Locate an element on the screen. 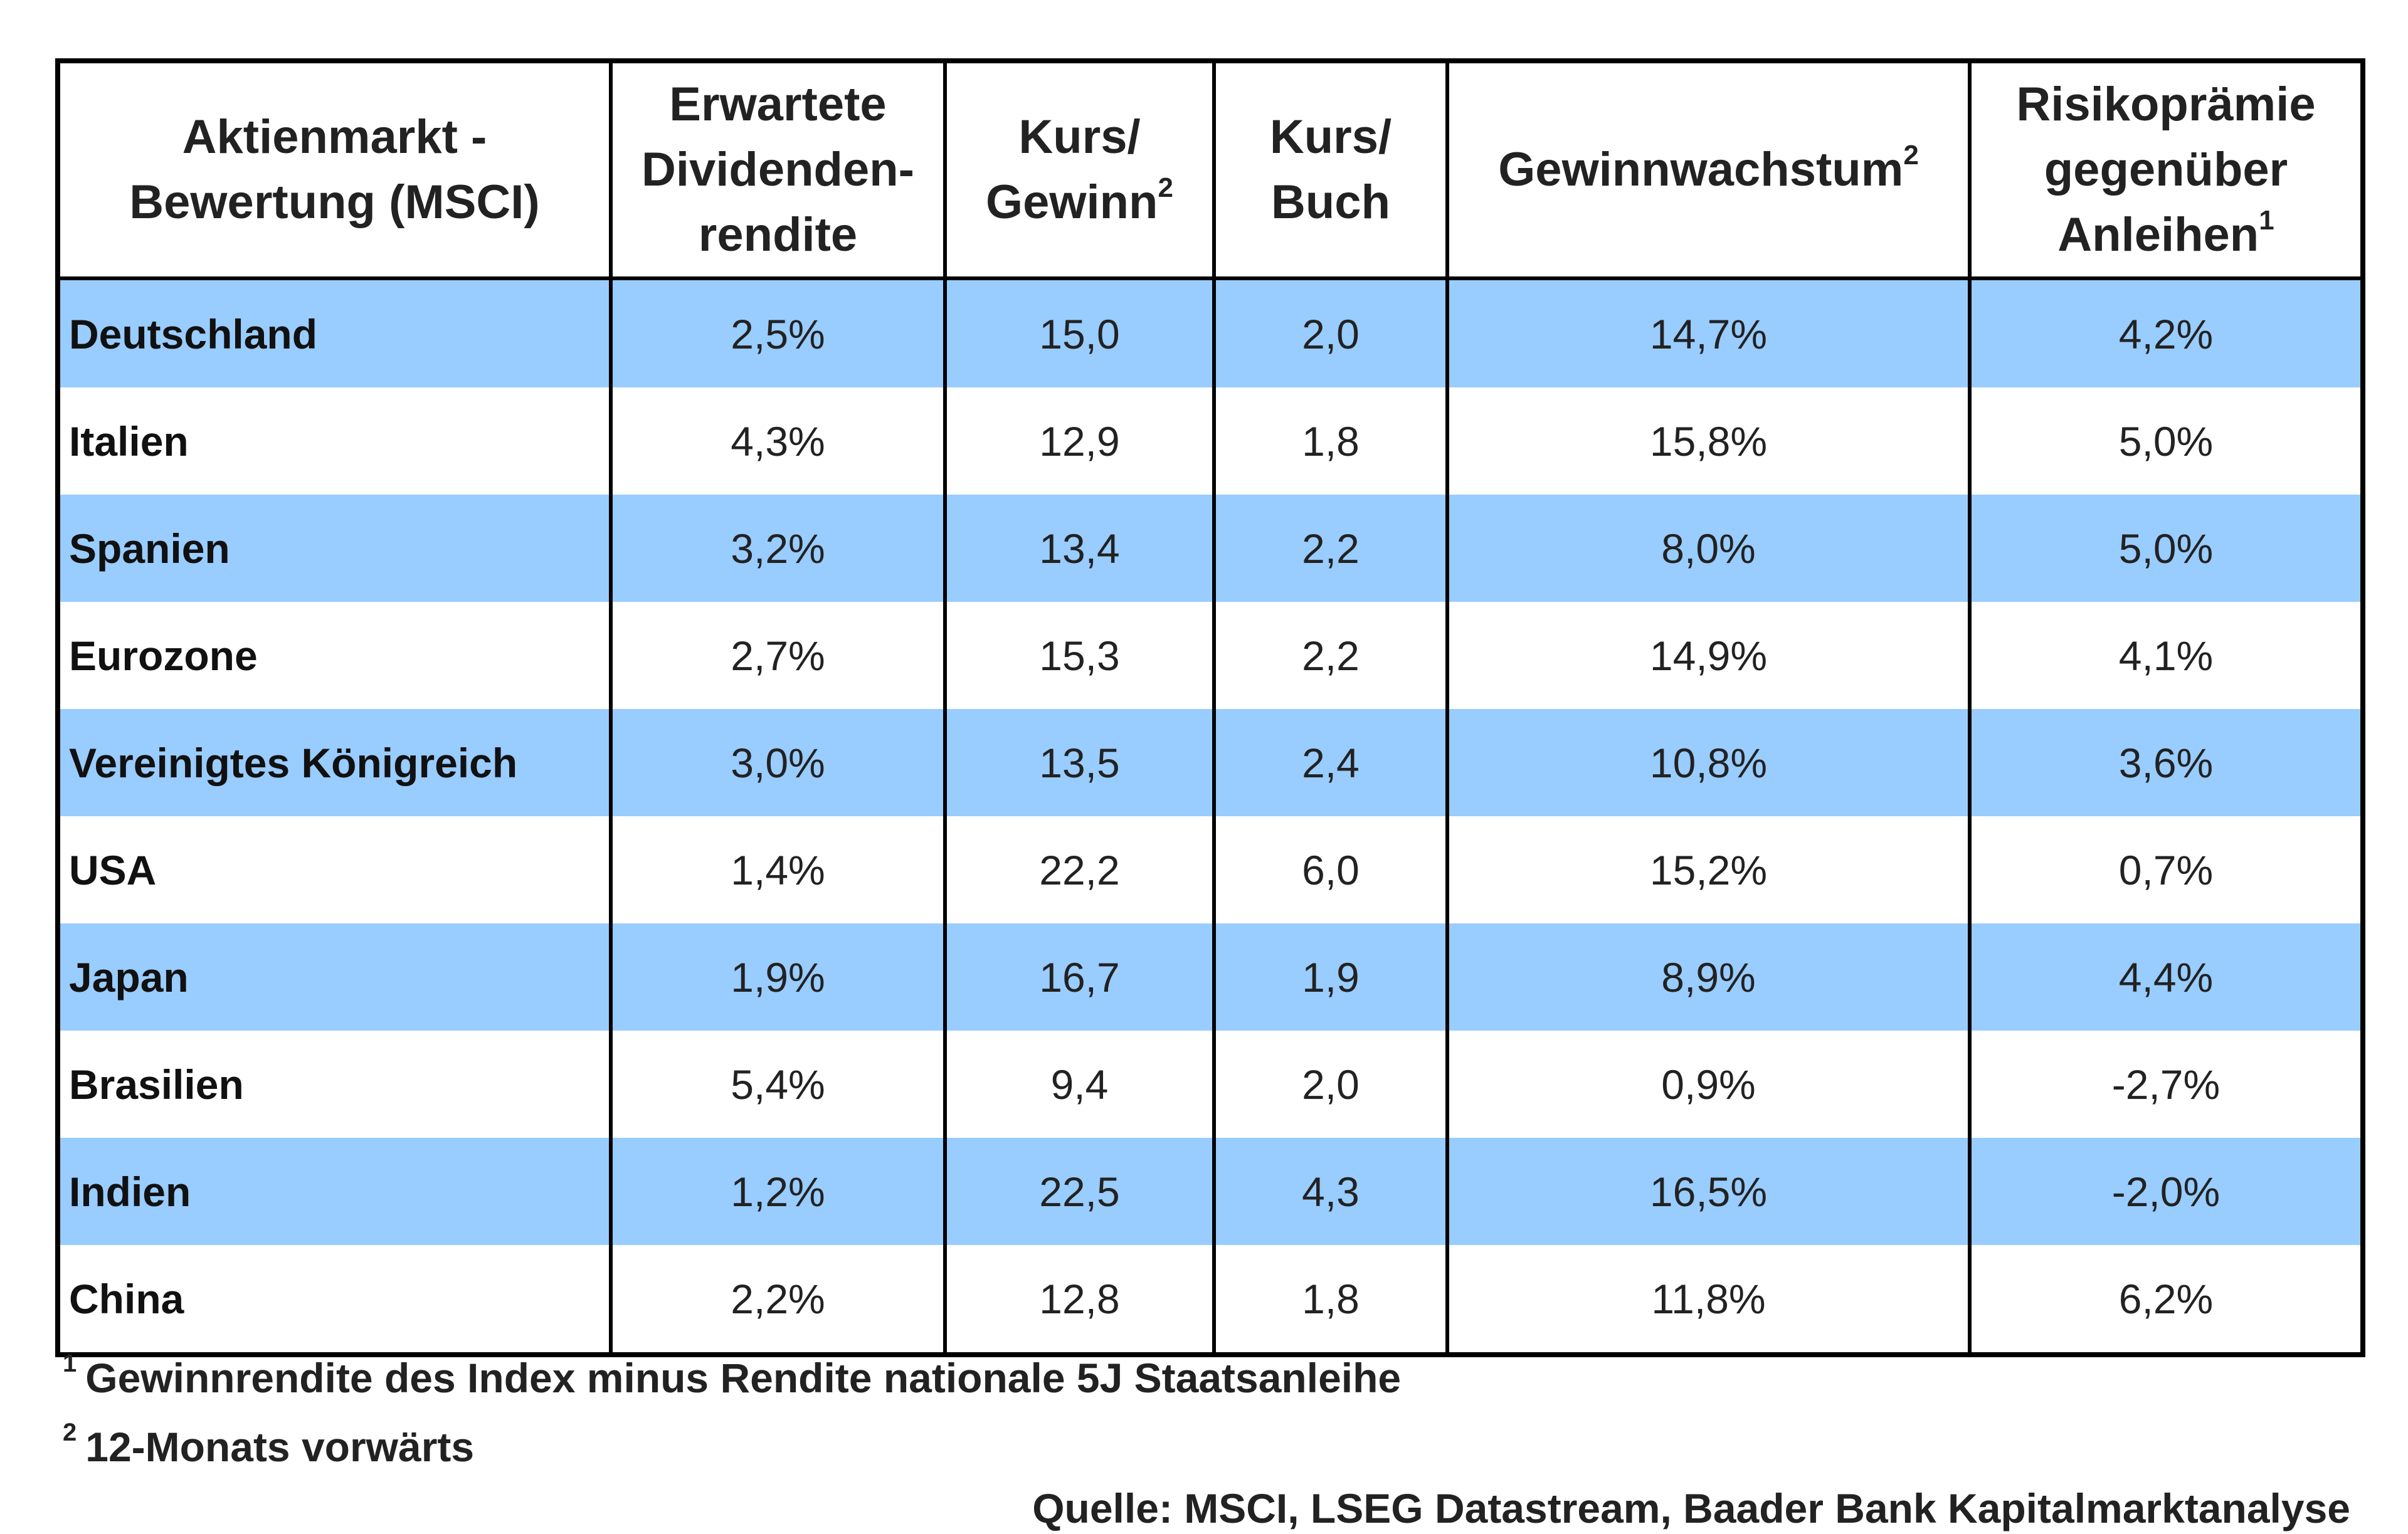  dividend-yield-cell: 5,4% is located at coordinates (778, 1084).